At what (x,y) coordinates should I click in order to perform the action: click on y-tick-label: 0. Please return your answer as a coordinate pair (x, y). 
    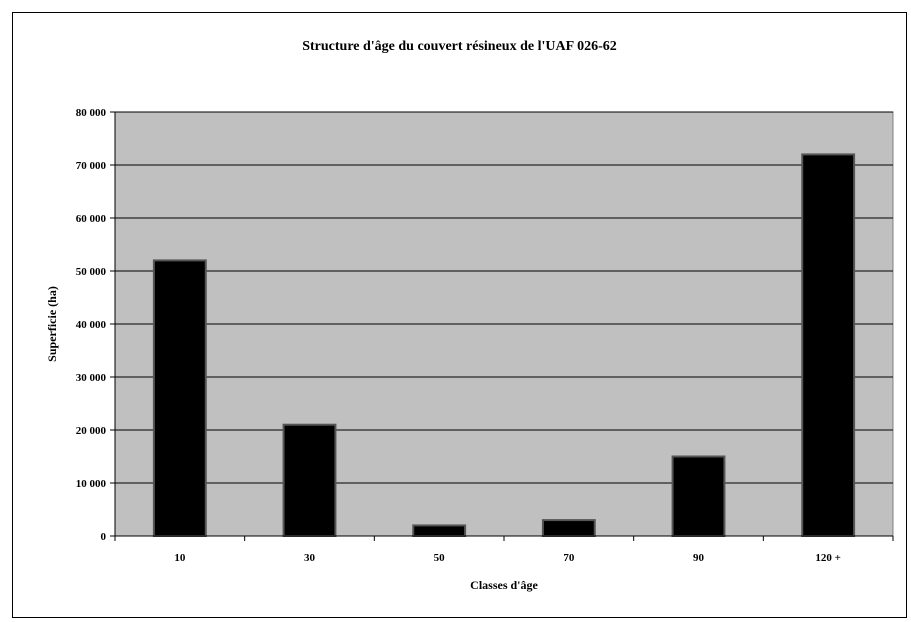
    Looking at the image, I should click on (104, 537).